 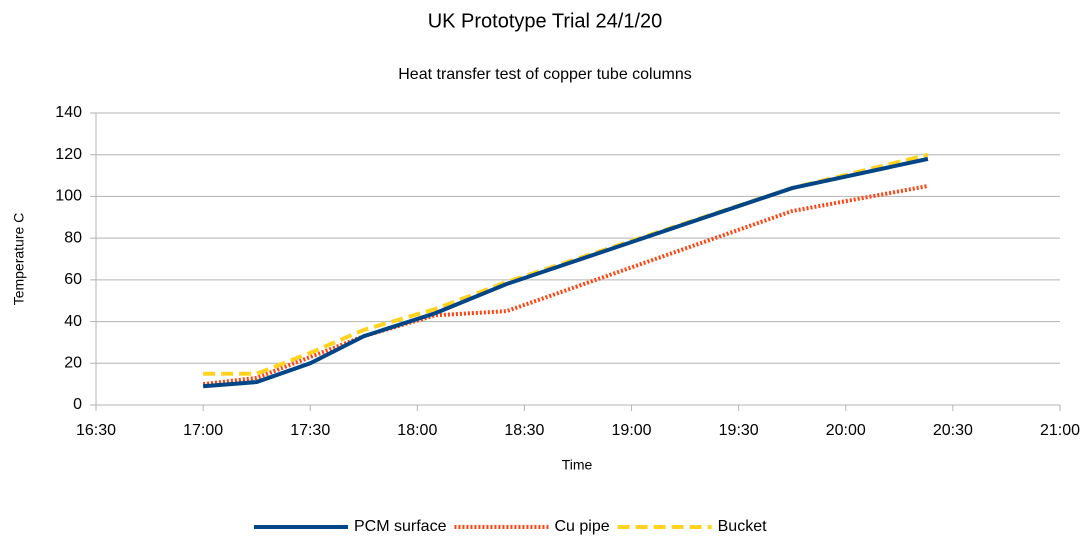 I want to click on legend-label: PCM surface, so click(x=400, y=526).